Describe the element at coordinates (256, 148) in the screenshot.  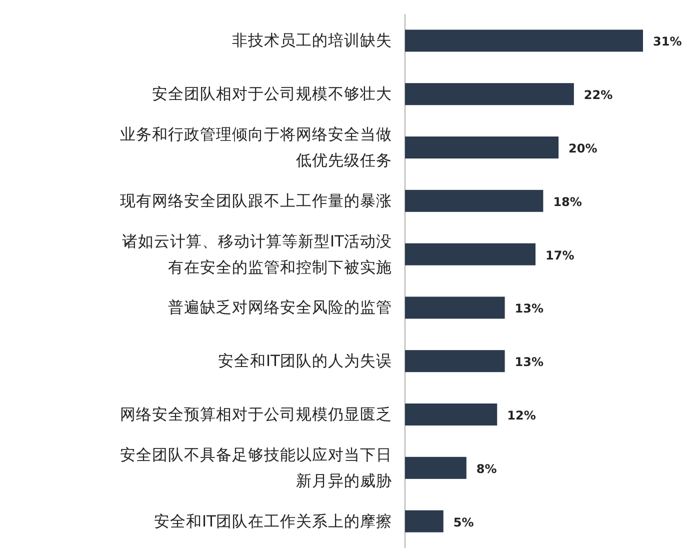
I see `y-tick-label: 业务和行政管理倾向于将网络安全当做低优先级任务` at that location.